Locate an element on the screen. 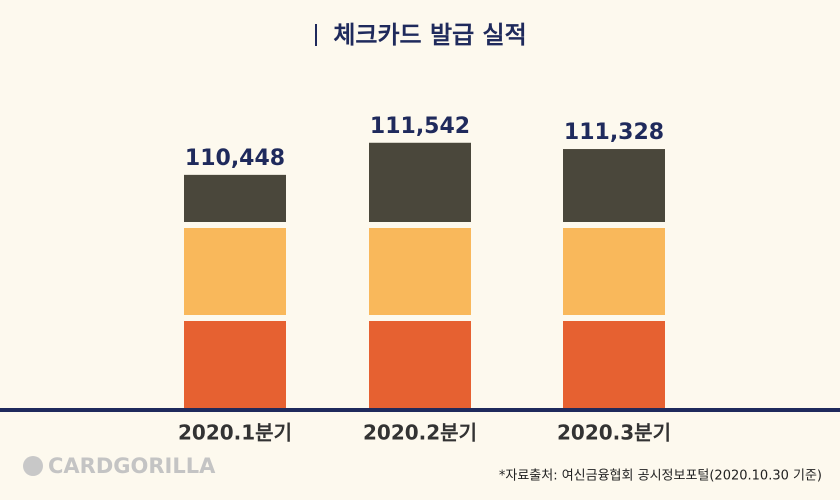 Image resolution: width=840 pixels, height=500 pixels. value-label: 110,448 is located at coordinates (235, 158).